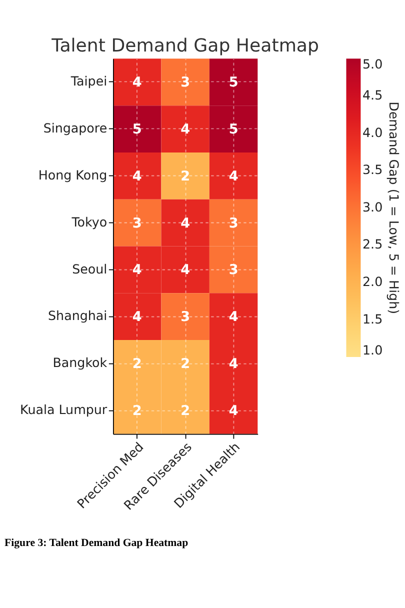  Describe the element at coordinates (89, 222) in the screenshot. I see `y-tick-label: Tokyo` at that location.